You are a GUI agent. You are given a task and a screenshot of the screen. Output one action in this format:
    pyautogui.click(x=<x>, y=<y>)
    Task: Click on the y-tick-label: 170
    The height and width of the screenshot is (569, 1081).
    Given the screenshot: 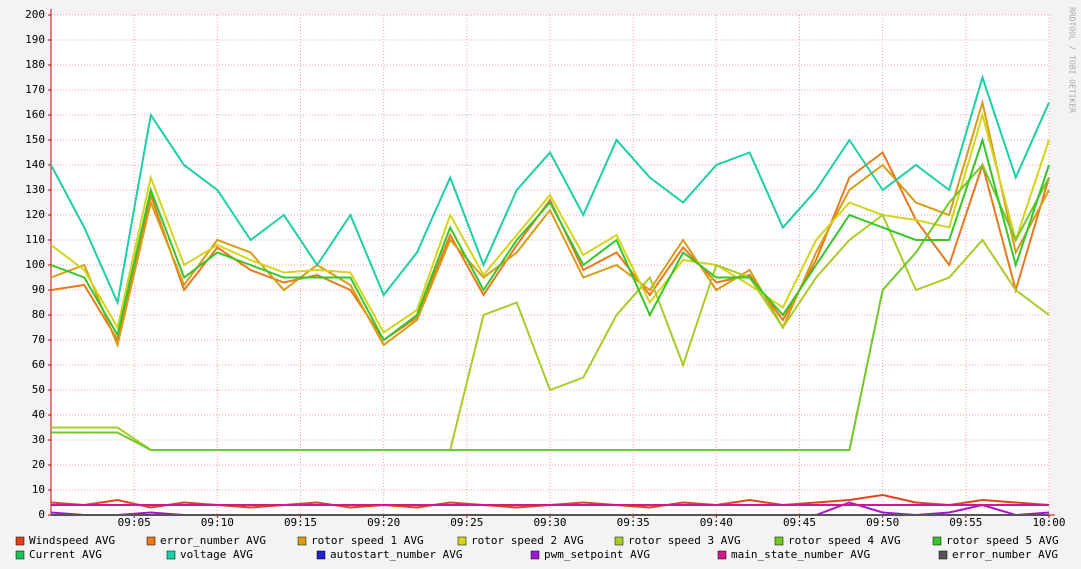 What is the action you would take?
    pyautogui.click(x=35, y=89)
    